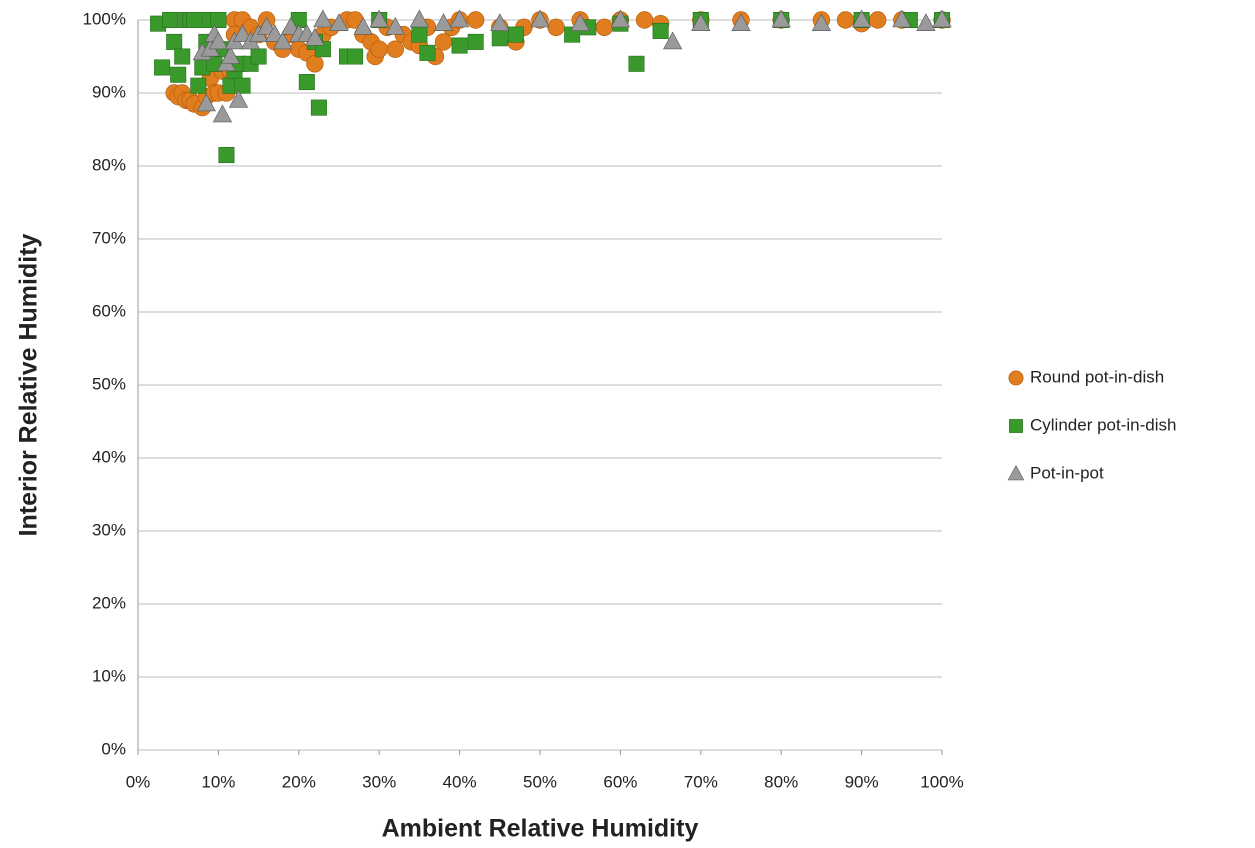  Describe the element at coordinates (109, 237) in the screenshot. I see `y-tick-label: 70%` at that location.